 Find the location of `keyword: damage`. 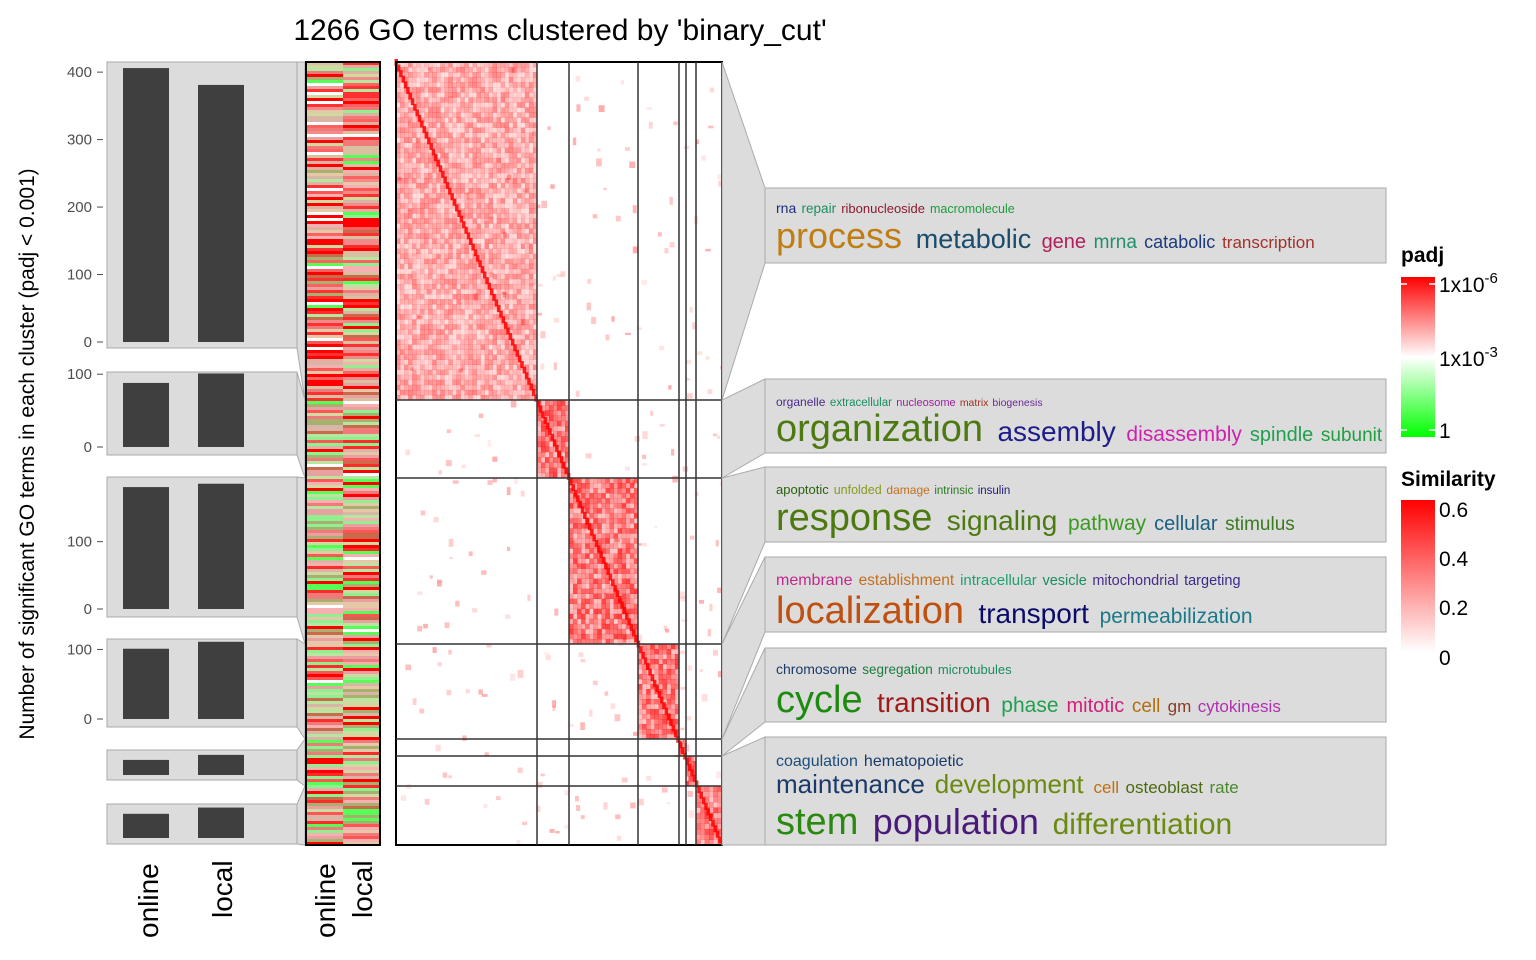

keyword: damage is located at coordinates (908, 490).